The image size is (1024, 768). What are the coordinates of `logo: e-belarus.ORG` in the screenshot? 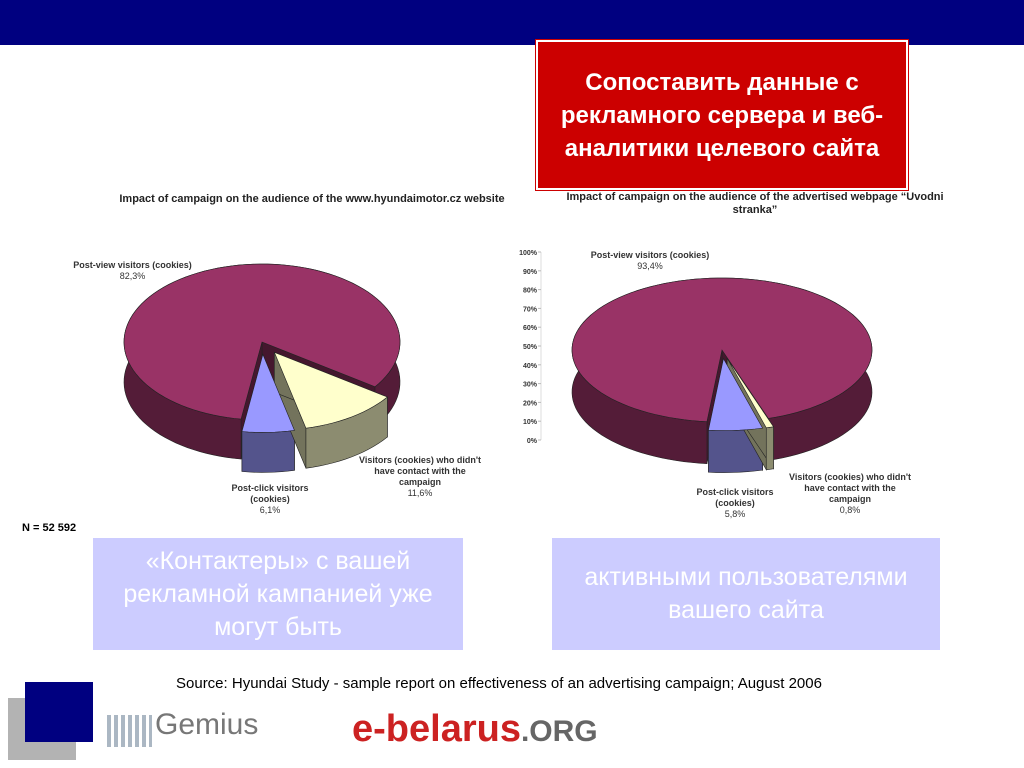 It's located at (475, 729).